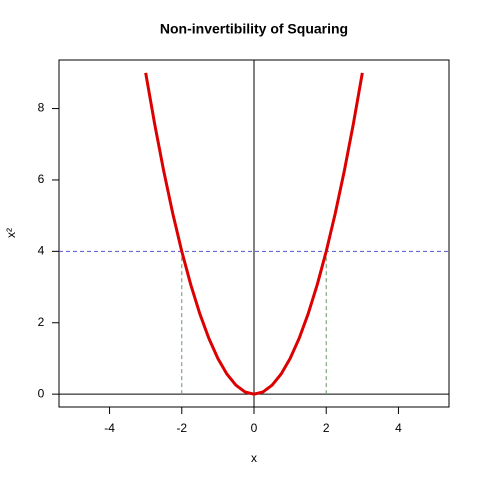  I want to click on y-tick-label: 8, so click(41, 108).